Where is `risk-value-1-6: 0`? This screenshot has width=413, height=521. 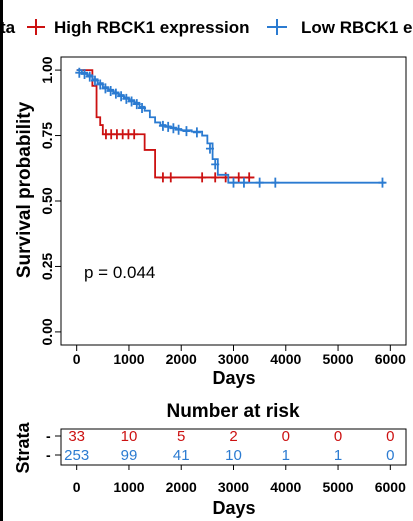
risk-value-1-6: 0 is located at coordinates (390, 455).